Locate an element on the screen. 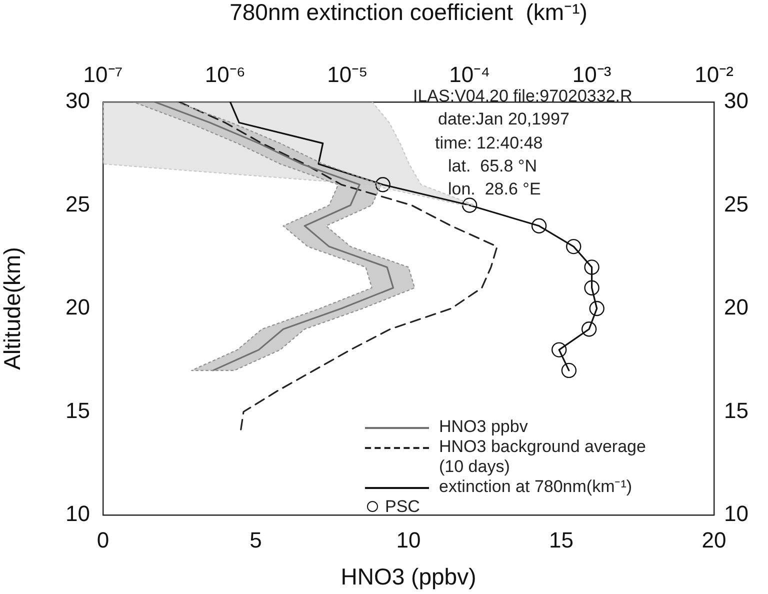 This screenshot has height=594, width=768. y-axis-title: Altitude(km) is located at coordinates (13, 308).